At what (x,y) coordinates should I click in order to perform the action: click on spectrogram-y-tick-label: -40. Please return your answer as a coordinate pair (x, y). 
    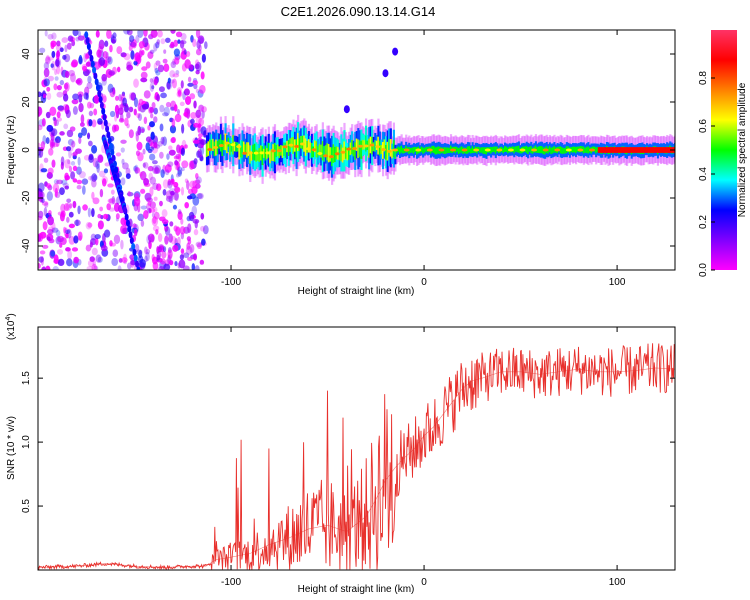
    Looking at the image, I should click on (26, 245).